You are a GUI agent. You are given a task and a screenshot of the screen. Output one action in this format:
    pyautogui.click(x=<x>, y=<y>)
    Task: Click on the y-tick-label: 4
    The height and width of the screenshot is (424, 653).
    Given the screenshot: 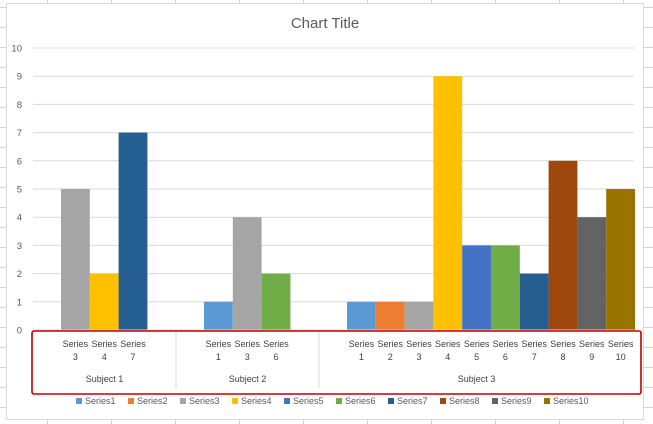 What is the action you would take?
    pyautogui.click(x=19, y=218)
    